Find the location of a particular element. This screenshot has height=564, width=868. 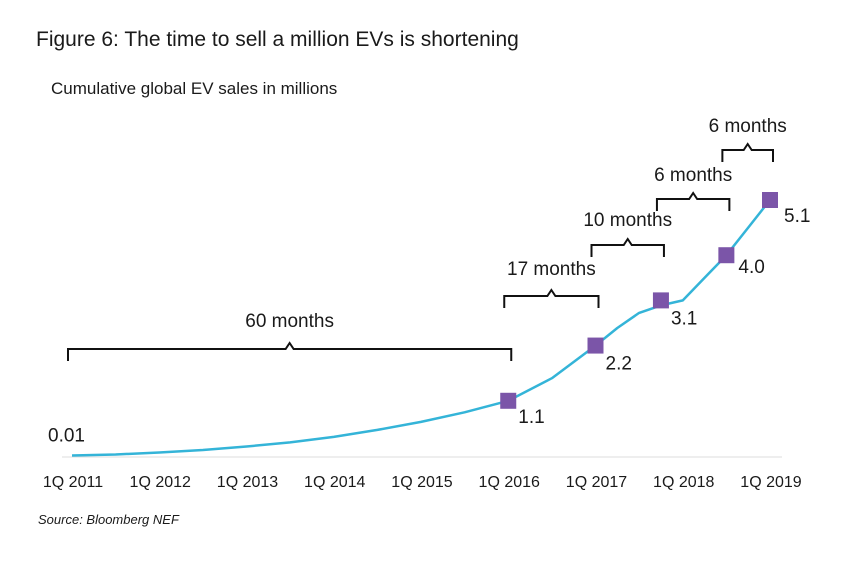

x-tick-label: 1Q 2015 is located at coordinates (421, 482).